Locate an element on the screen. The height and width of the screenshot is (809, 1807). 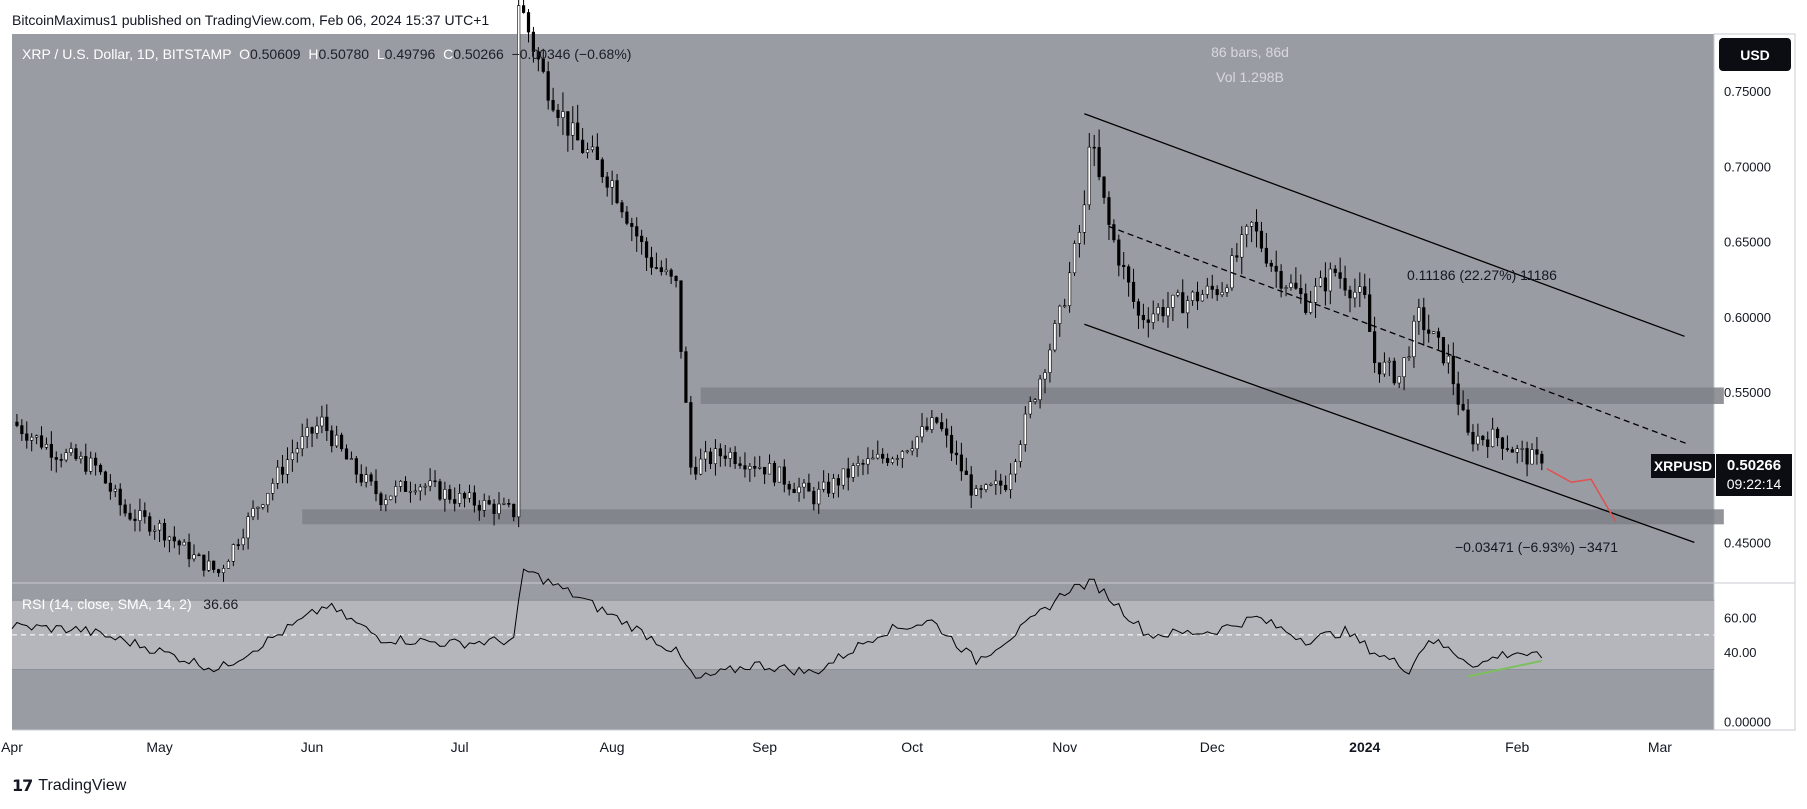
time-tick-label: Jul is located at coordinates (460, 747).